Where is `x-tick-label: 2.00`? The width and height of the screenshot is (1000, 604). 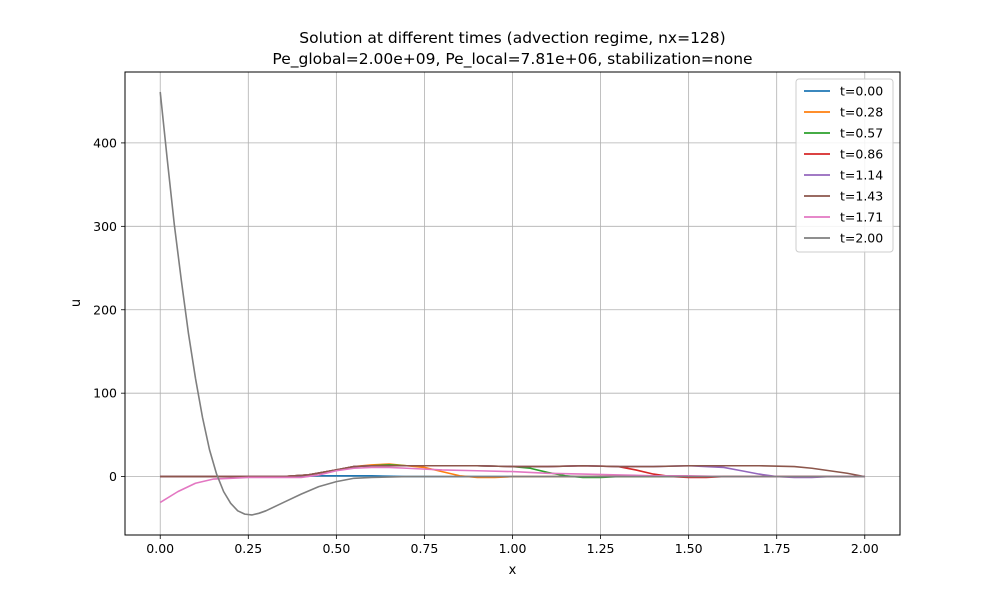 x-tick-label: 2.00 is located at coordinates (865, 548).